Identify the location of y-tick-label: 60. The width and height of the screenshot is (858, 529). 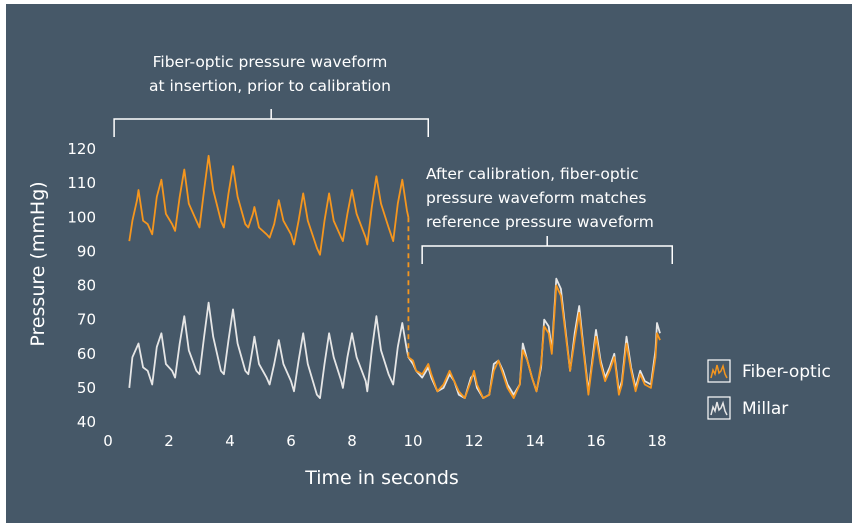
(86, 354).